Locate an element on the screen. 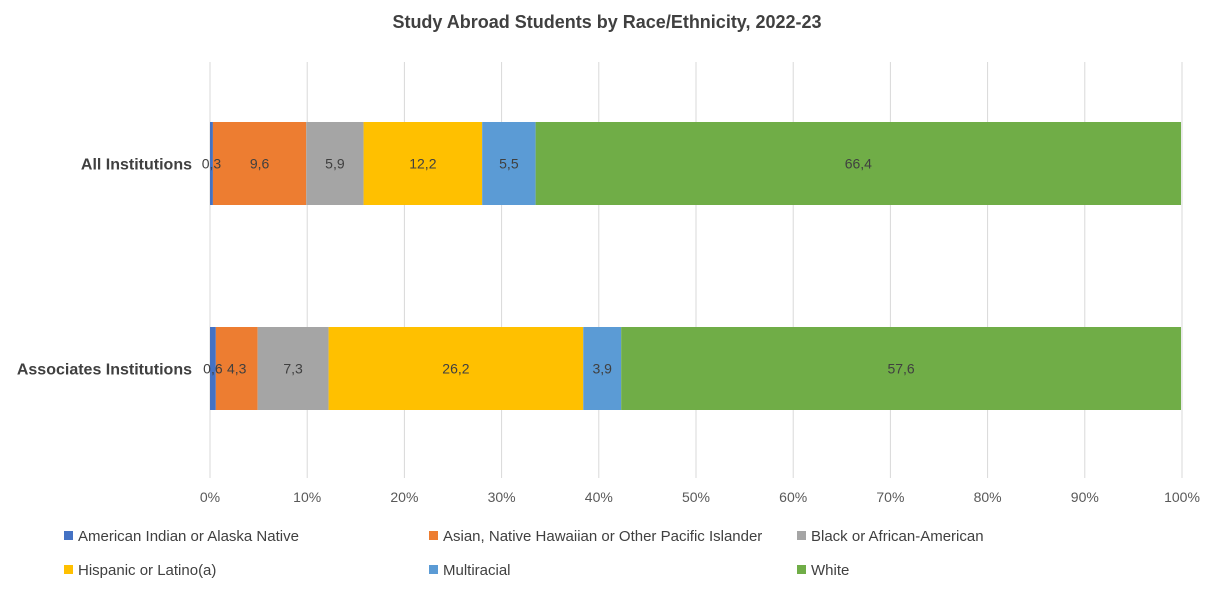 This screenshot has height=592, width=1216. x-tick-label: 60% is located at coordinates (793, 497).